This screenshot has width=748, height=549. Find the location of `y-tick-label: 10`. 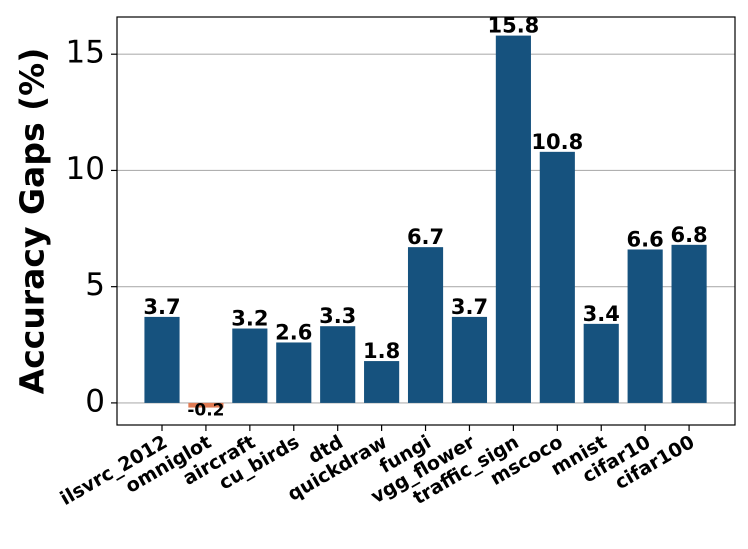

y-tick-label: 10 is located at coordinates (85, 169).